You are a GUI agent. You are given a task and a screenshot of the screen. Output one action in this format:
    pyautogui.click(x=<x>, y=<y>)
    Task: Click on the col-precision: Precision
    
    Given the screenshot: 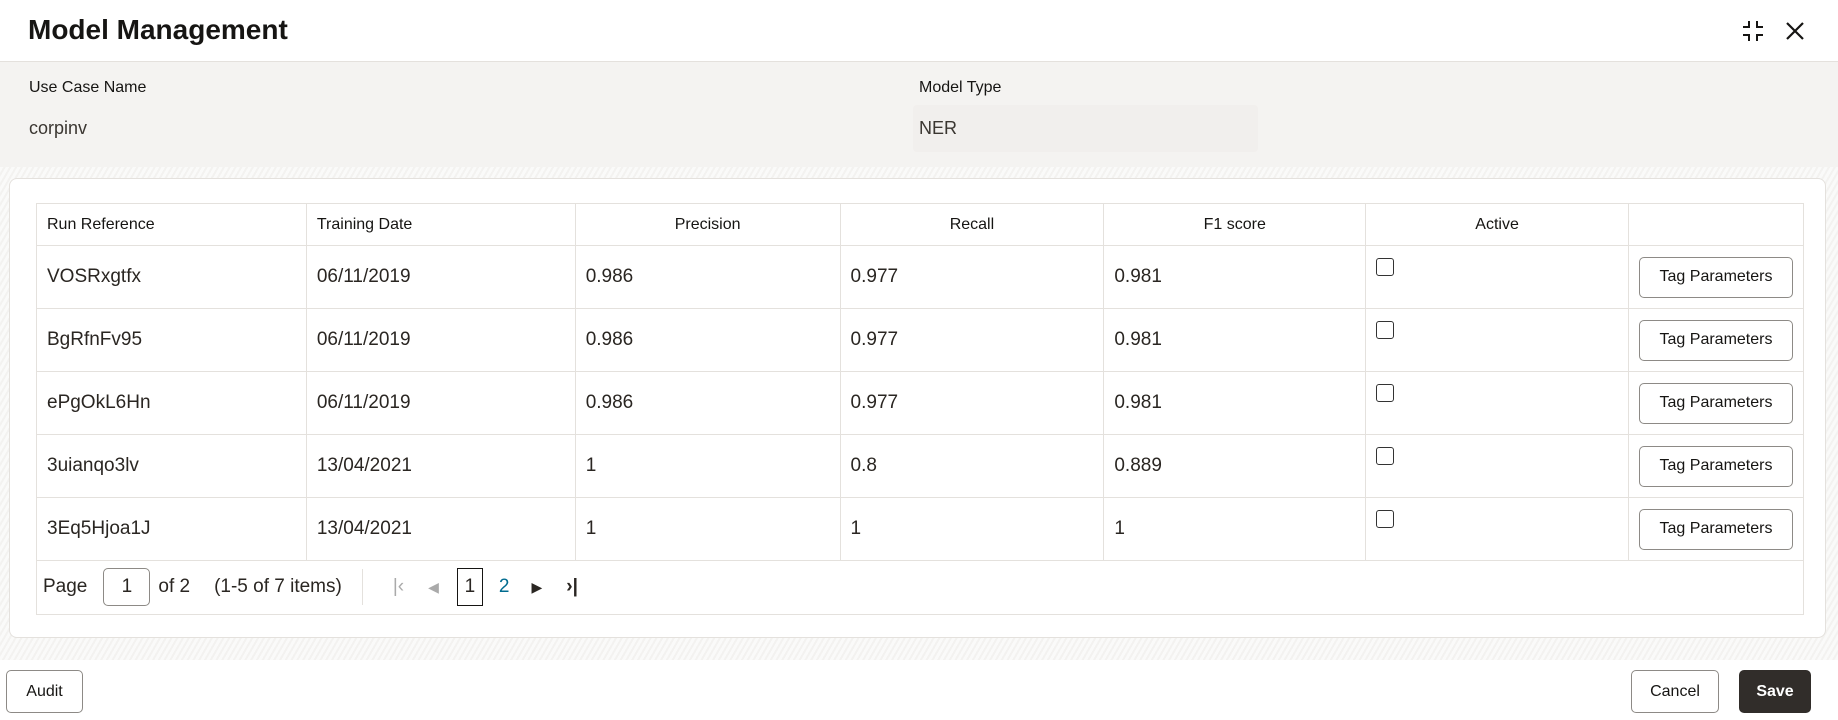 What is the action you would take?
    pyautogui.click(x=707, y=224)
    